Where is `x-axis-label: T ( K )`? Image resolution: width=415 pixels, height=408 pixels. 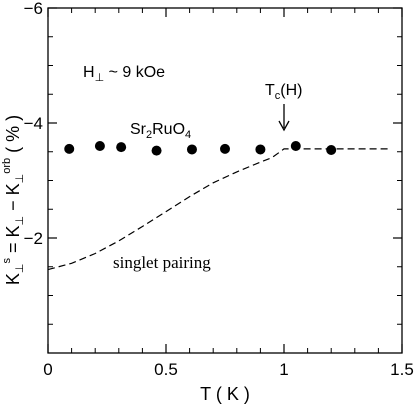
x-axis-label: T ( K ) is located at coordinates (225, 394).